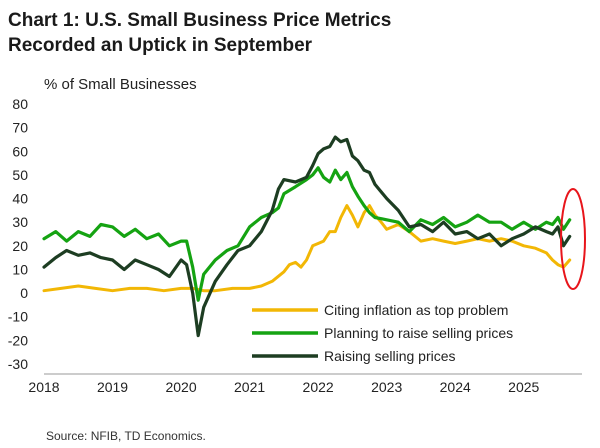 Image resolution: width=600 pixels, height=448 pixels. What do you see at coordinates (386, 387) in the screenshot?
I see `x-tick-label: 2023` at bounding box center [386, 387].